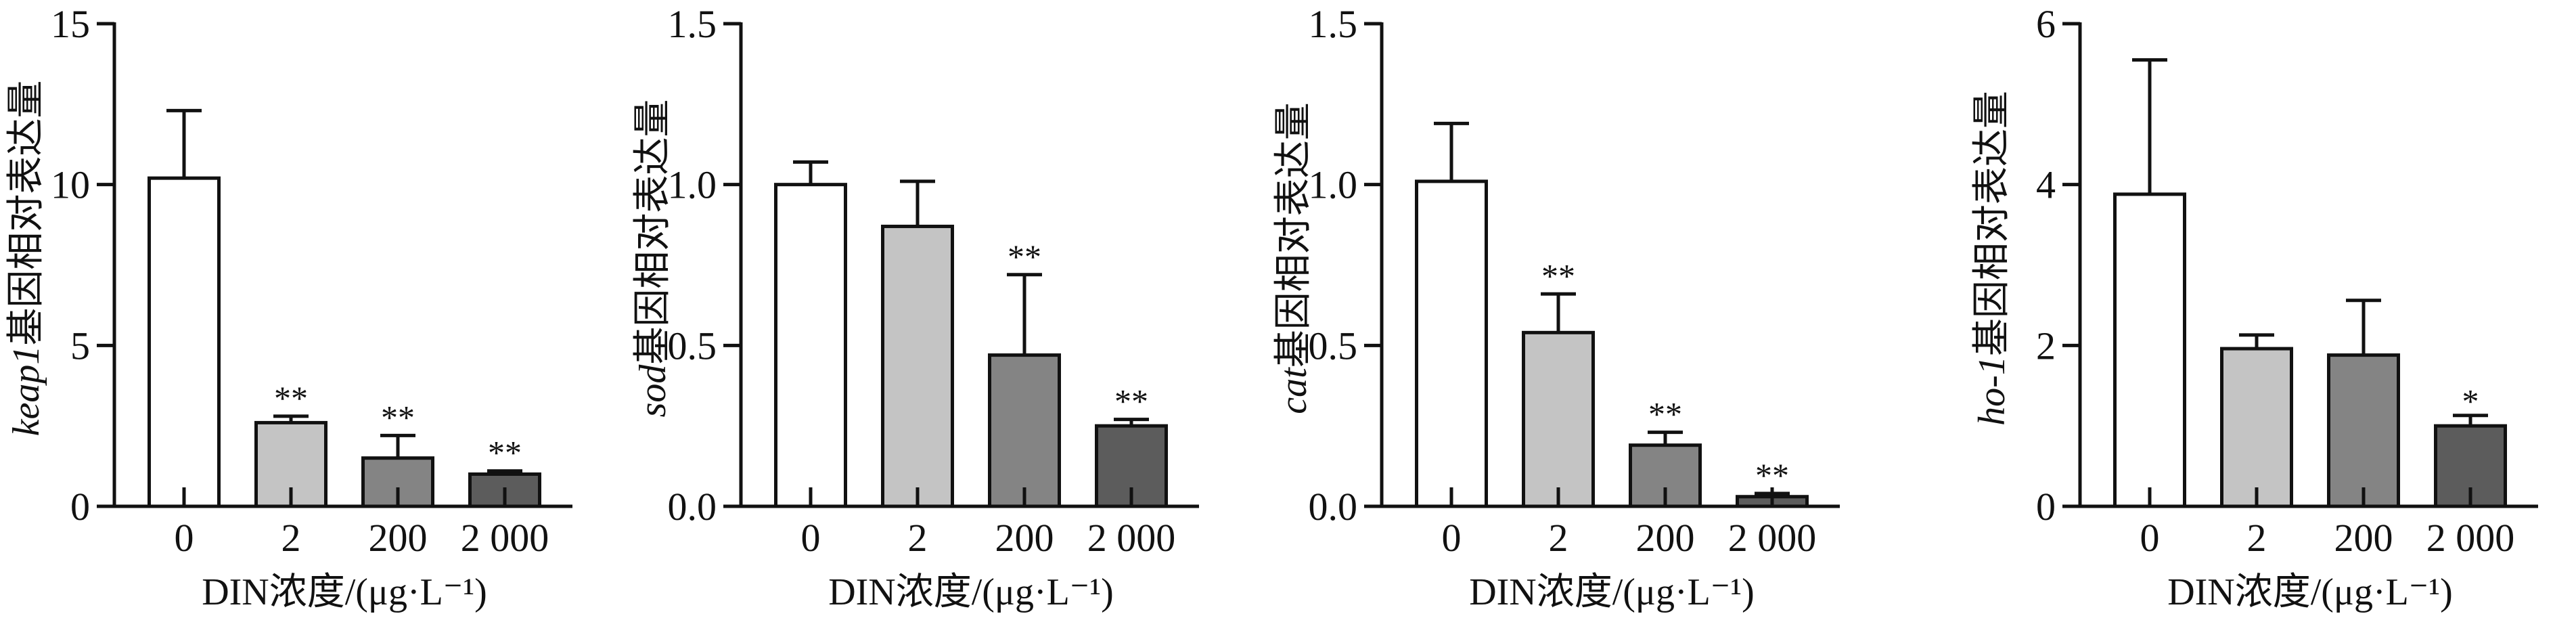  I want to click on y-tick-label: 15, so click(70, 24).